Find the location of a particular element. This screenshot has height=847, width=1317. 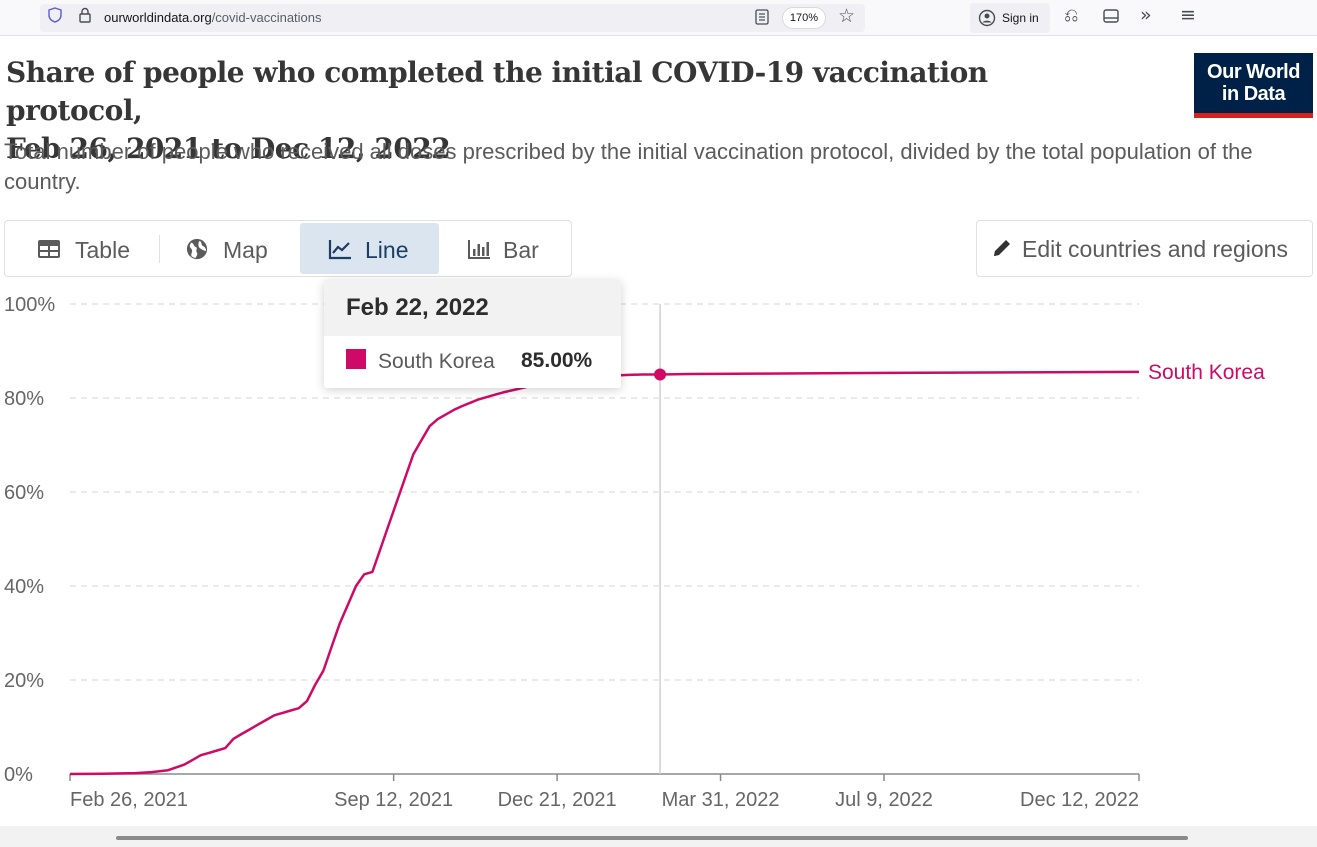

hover-point is located at coordinates (660, 374).